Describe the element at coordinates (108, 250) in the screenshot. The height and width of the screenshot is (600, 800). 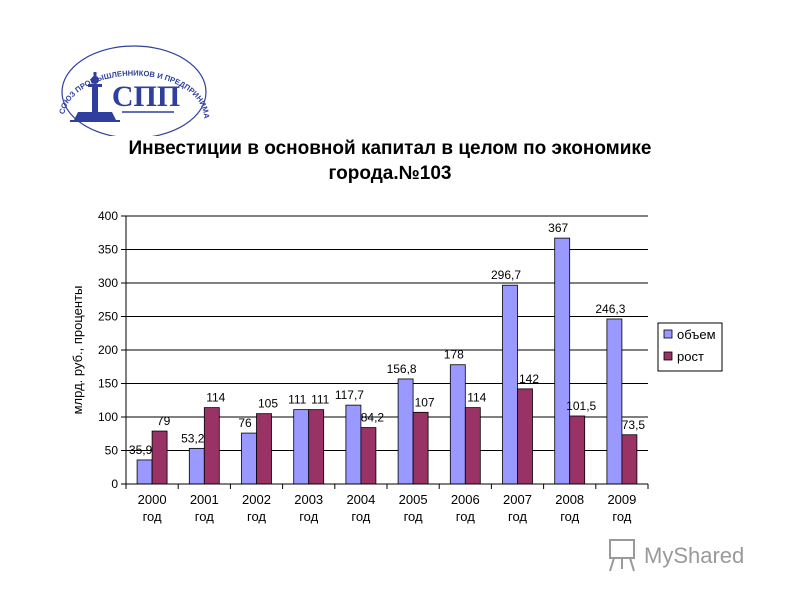
I see `y-tick-label: 350` at that location.